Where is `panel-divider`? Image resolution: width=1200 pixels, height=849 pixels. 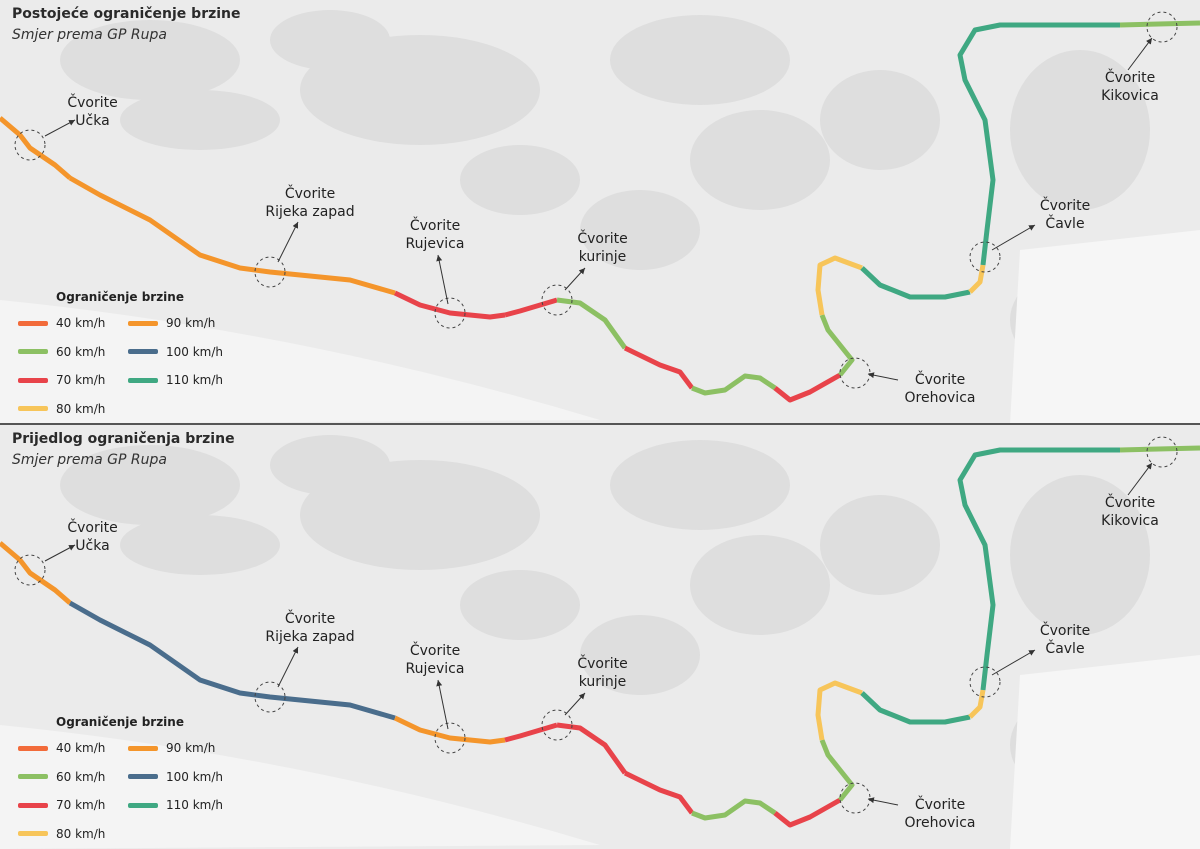 panel-divider is located at coordinates (600, 424).